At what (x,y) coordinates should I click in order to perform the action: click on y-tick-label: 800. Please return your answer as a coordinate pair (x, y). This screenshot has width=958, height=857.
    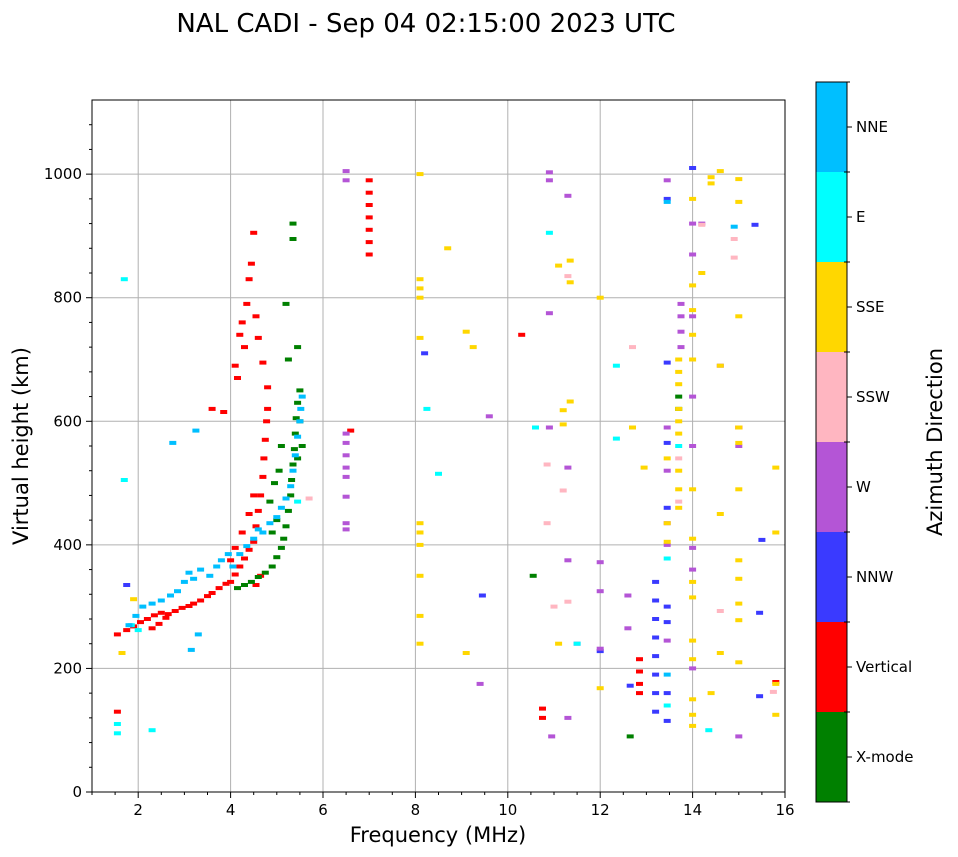
    Looking at the image, I should click on (67, 298).